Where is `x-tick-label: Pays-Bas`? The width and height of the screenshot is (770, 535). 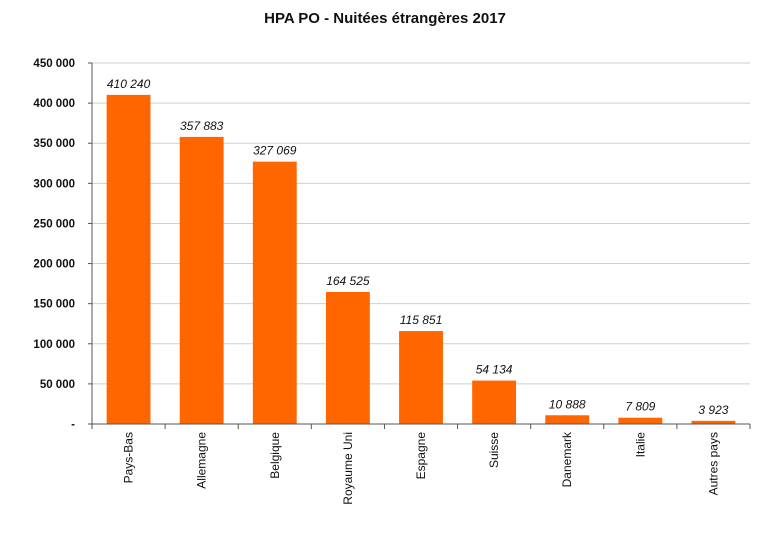
x-tick-label: Pays-Bas is located at coordinates (129, 457).